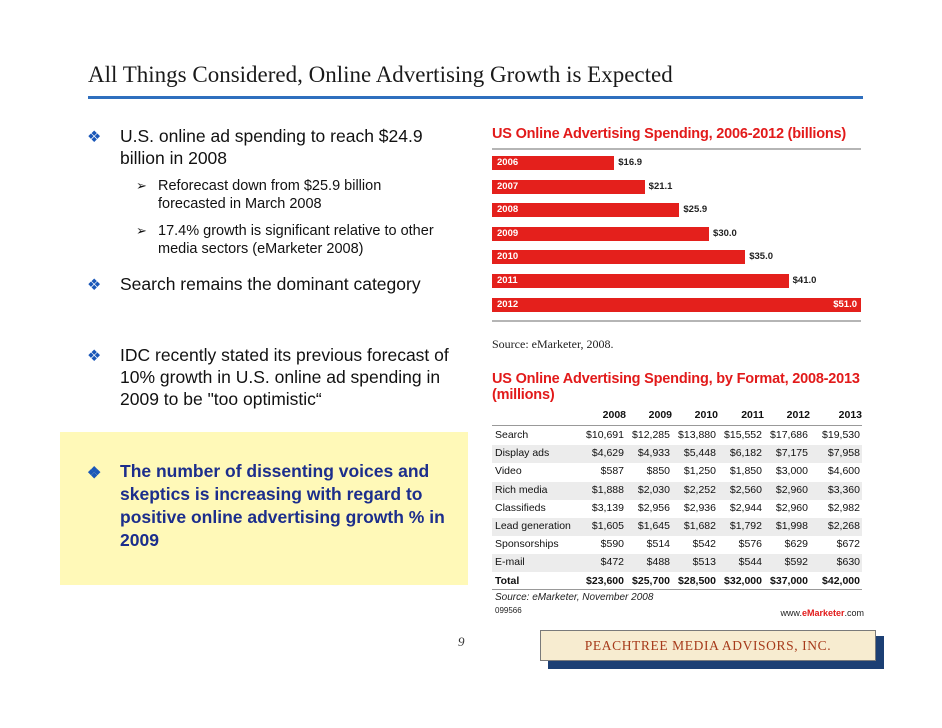 The width and height of the screenshot is (942, 728). What do you see at coordinates (699, 489) in the screenshot?
I see `table-cell: $2,252` at bounding box center [699, 489].